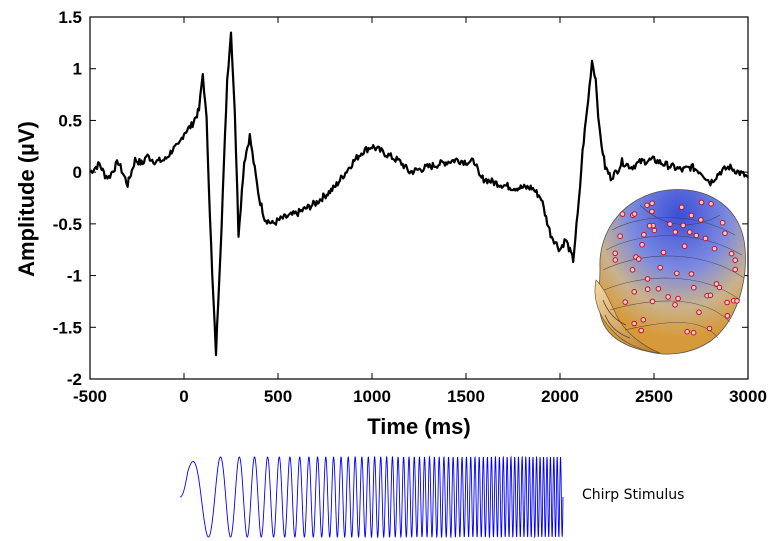 Image resolution: width=772 pixels, height=541 pixels. Describe the element at coordinates (77, 69) in the screenshot. I see `y-tick-label: 1` at that location.